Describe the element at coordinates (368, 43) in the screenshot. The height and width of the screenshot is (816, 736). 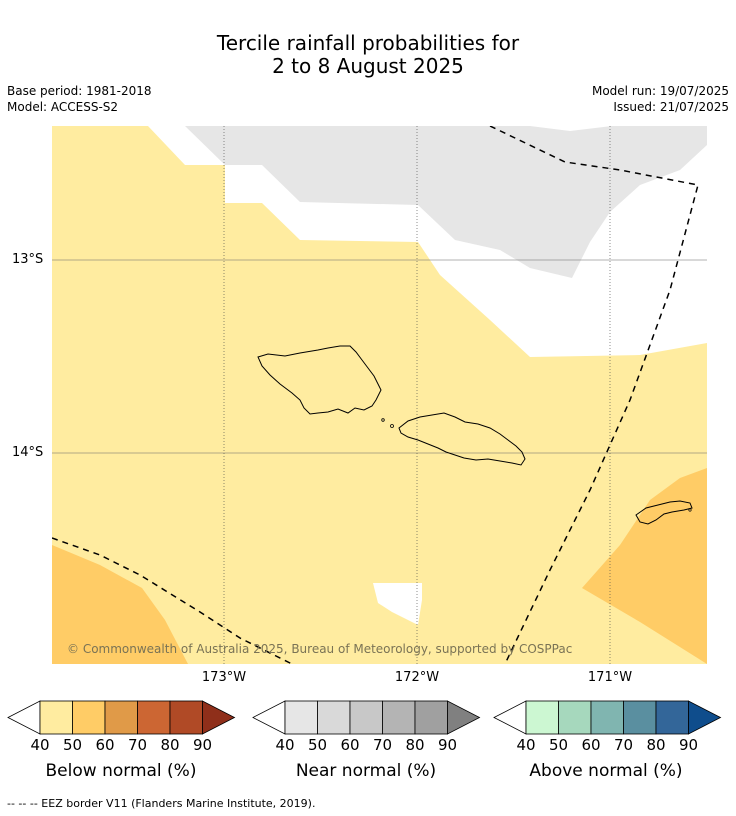
I see `map-title-line1: Tercile rainfall probabilities for` at that location.